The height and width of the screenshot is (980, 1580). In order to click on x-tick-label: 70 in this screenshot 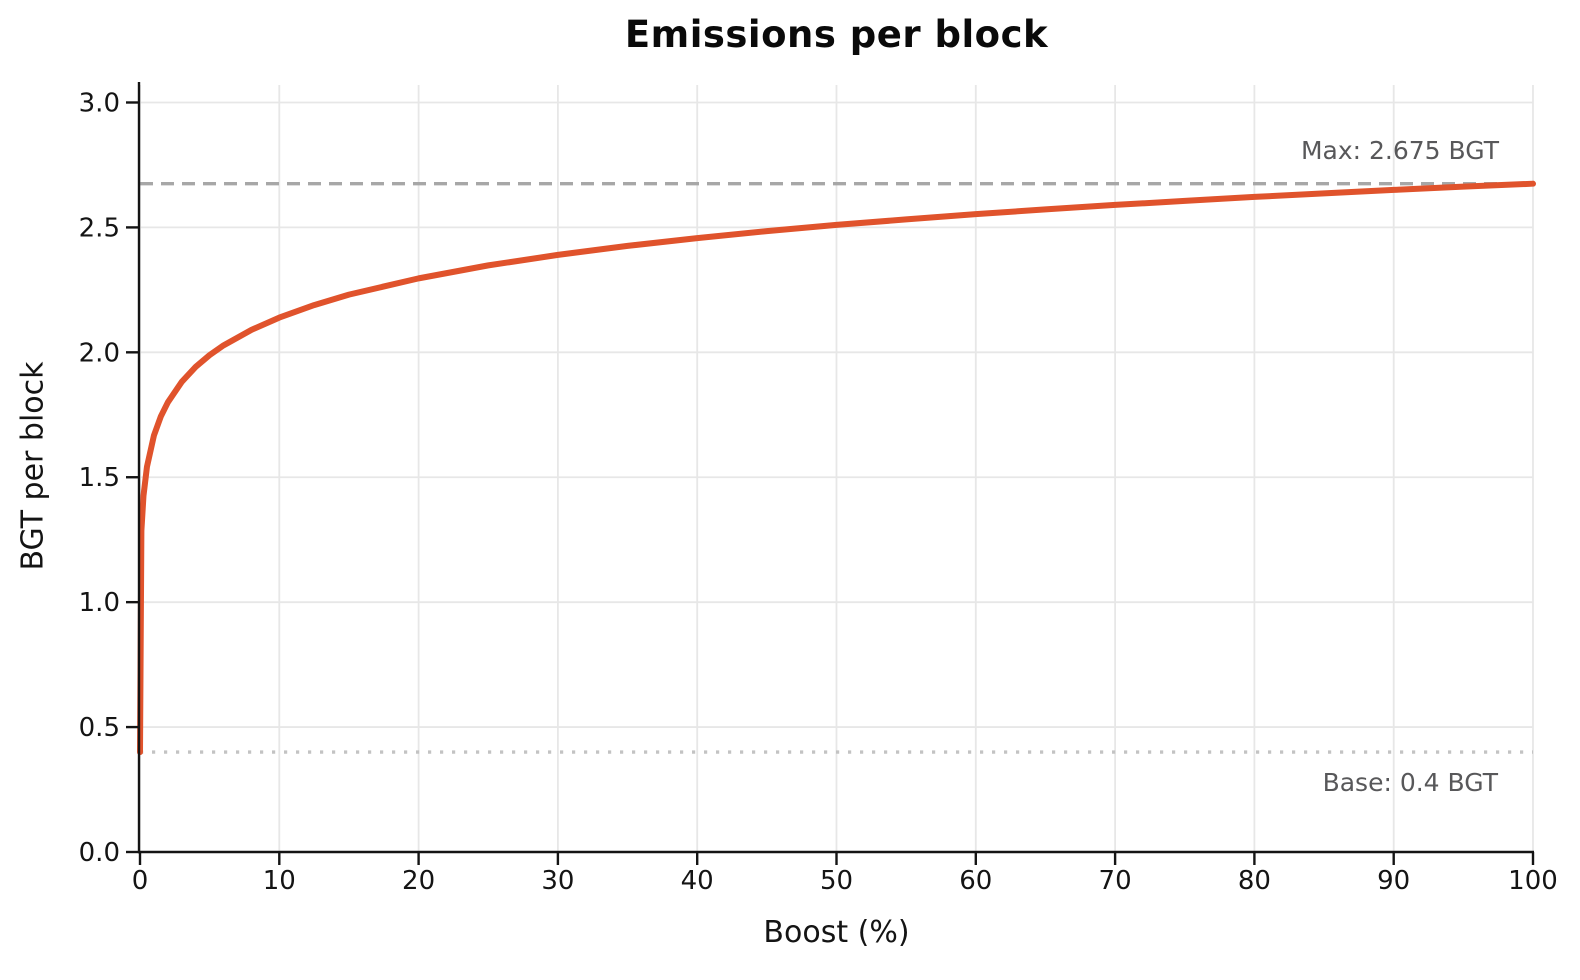, I will do `click(1115, 881)`.